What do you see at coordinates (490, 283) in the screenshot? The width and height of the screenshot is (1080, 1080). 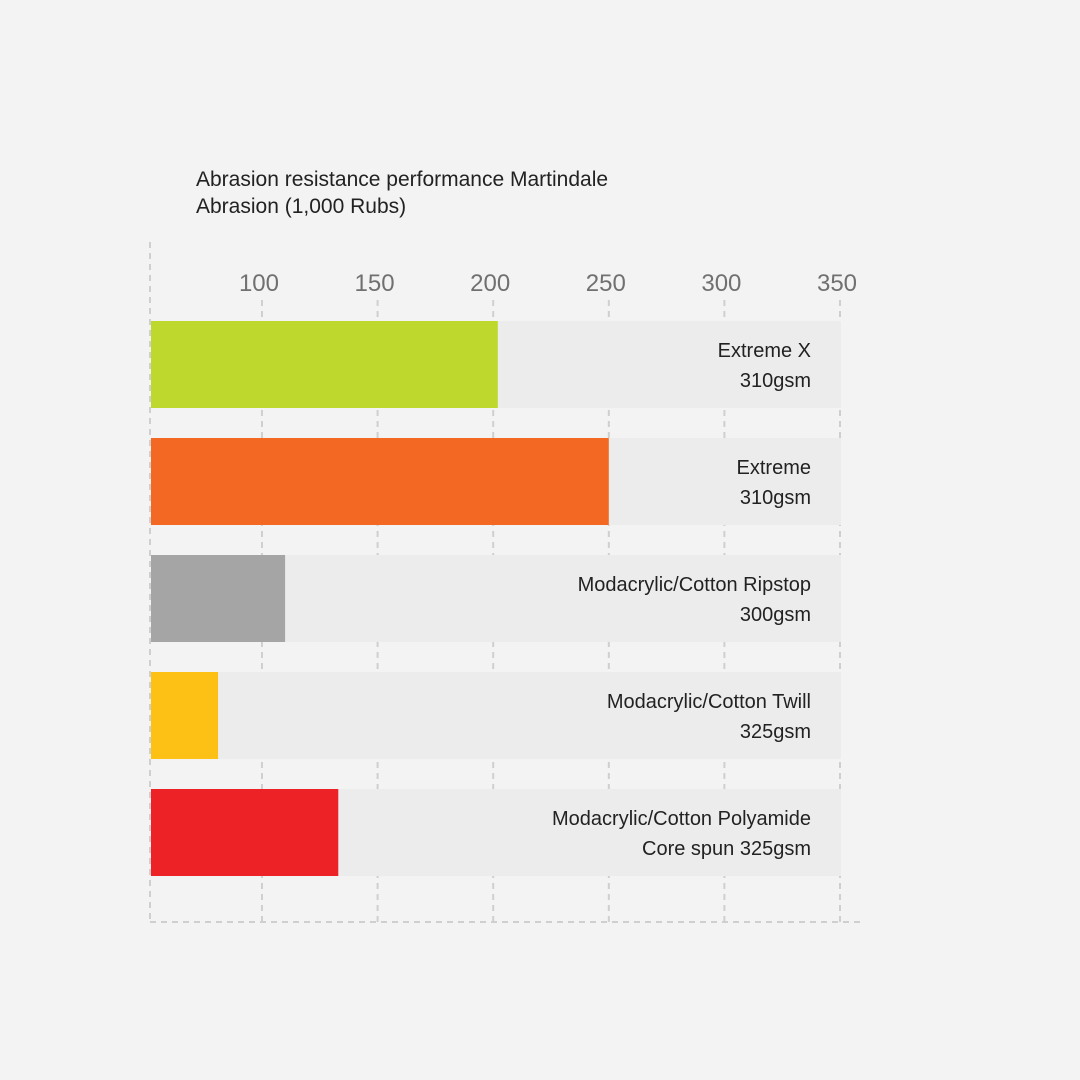 I see `x-tick-label: 200` at bounding box center [490, 283].